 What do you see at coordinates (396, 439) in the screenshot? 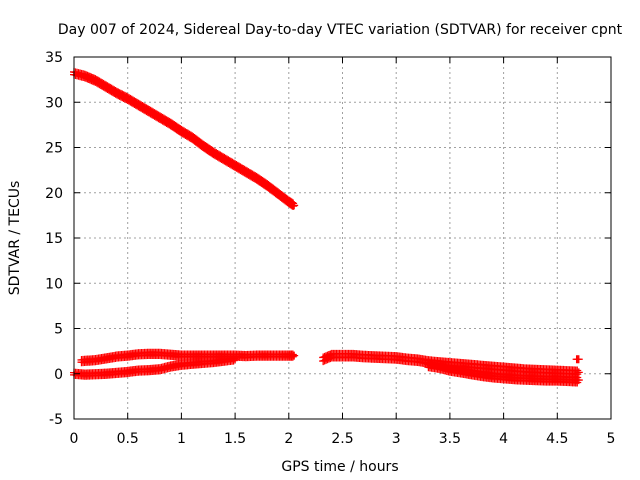
I see `x-tick-label: 3` at bounding box center [396, 439].